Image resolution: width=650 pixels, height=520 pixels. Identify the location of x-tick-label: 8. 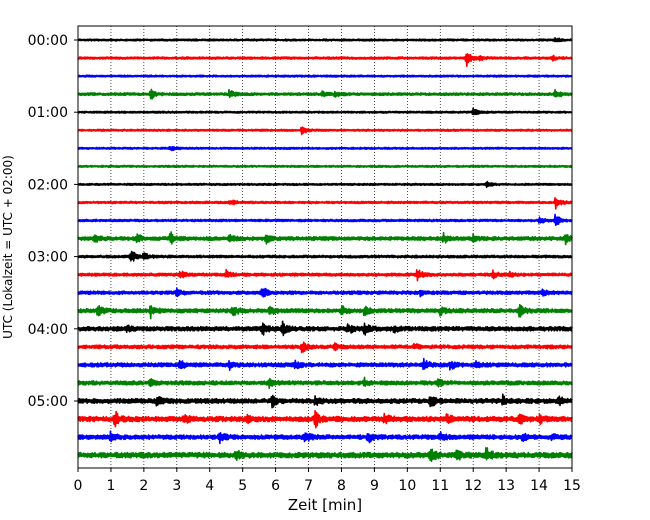
(341, 486).